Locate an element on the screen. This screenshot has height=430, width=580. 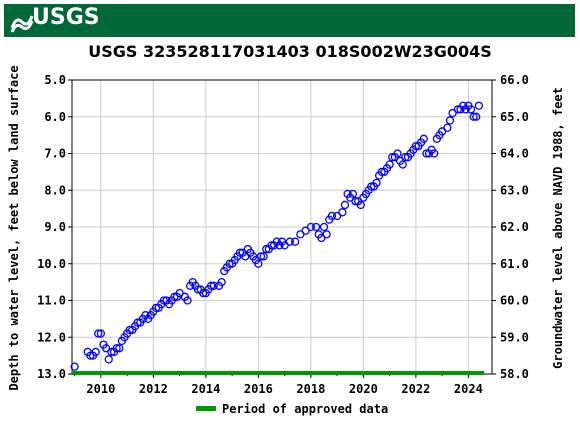
y-tick-label-left: 6.0 is located at coordinates (55, 117).